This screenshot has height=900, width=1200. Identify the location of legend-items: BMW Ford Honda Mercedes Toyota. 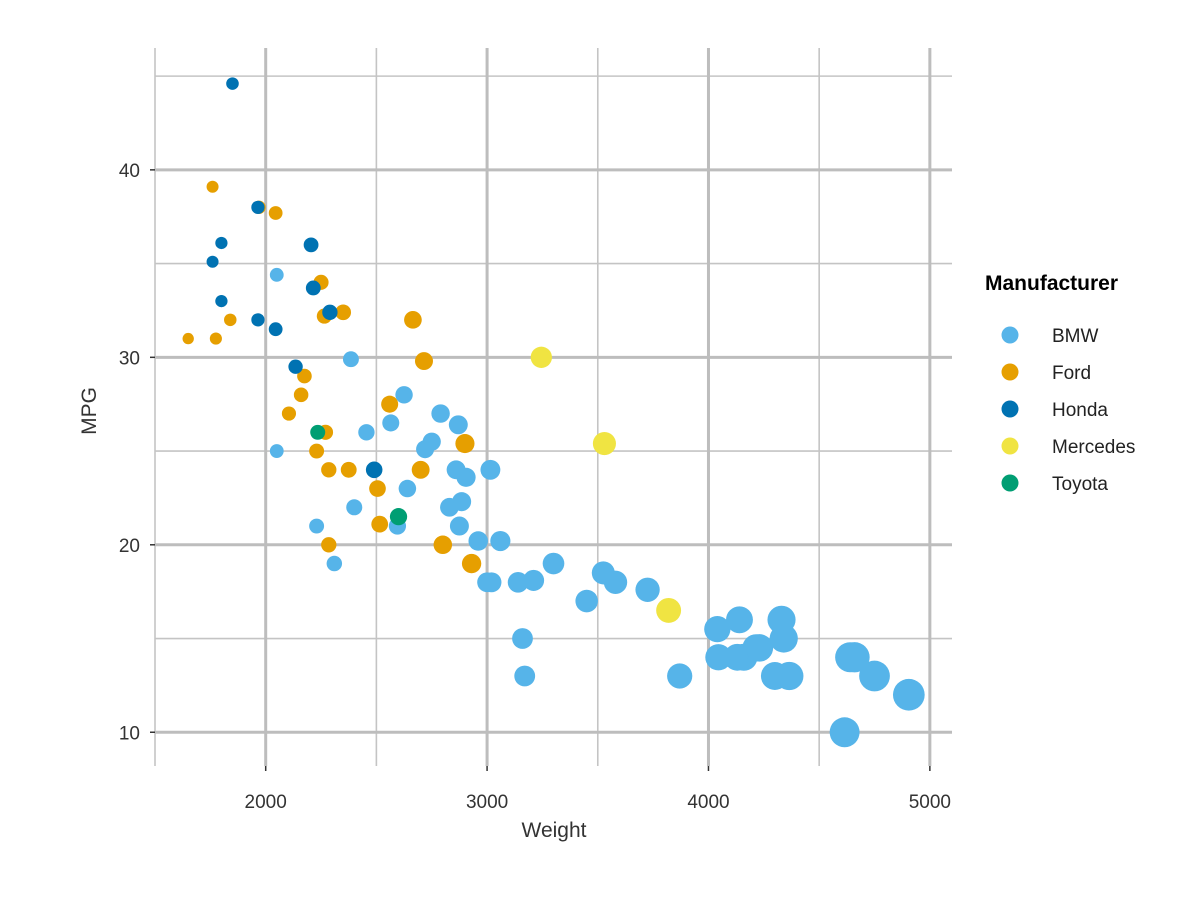
(1068, 410).